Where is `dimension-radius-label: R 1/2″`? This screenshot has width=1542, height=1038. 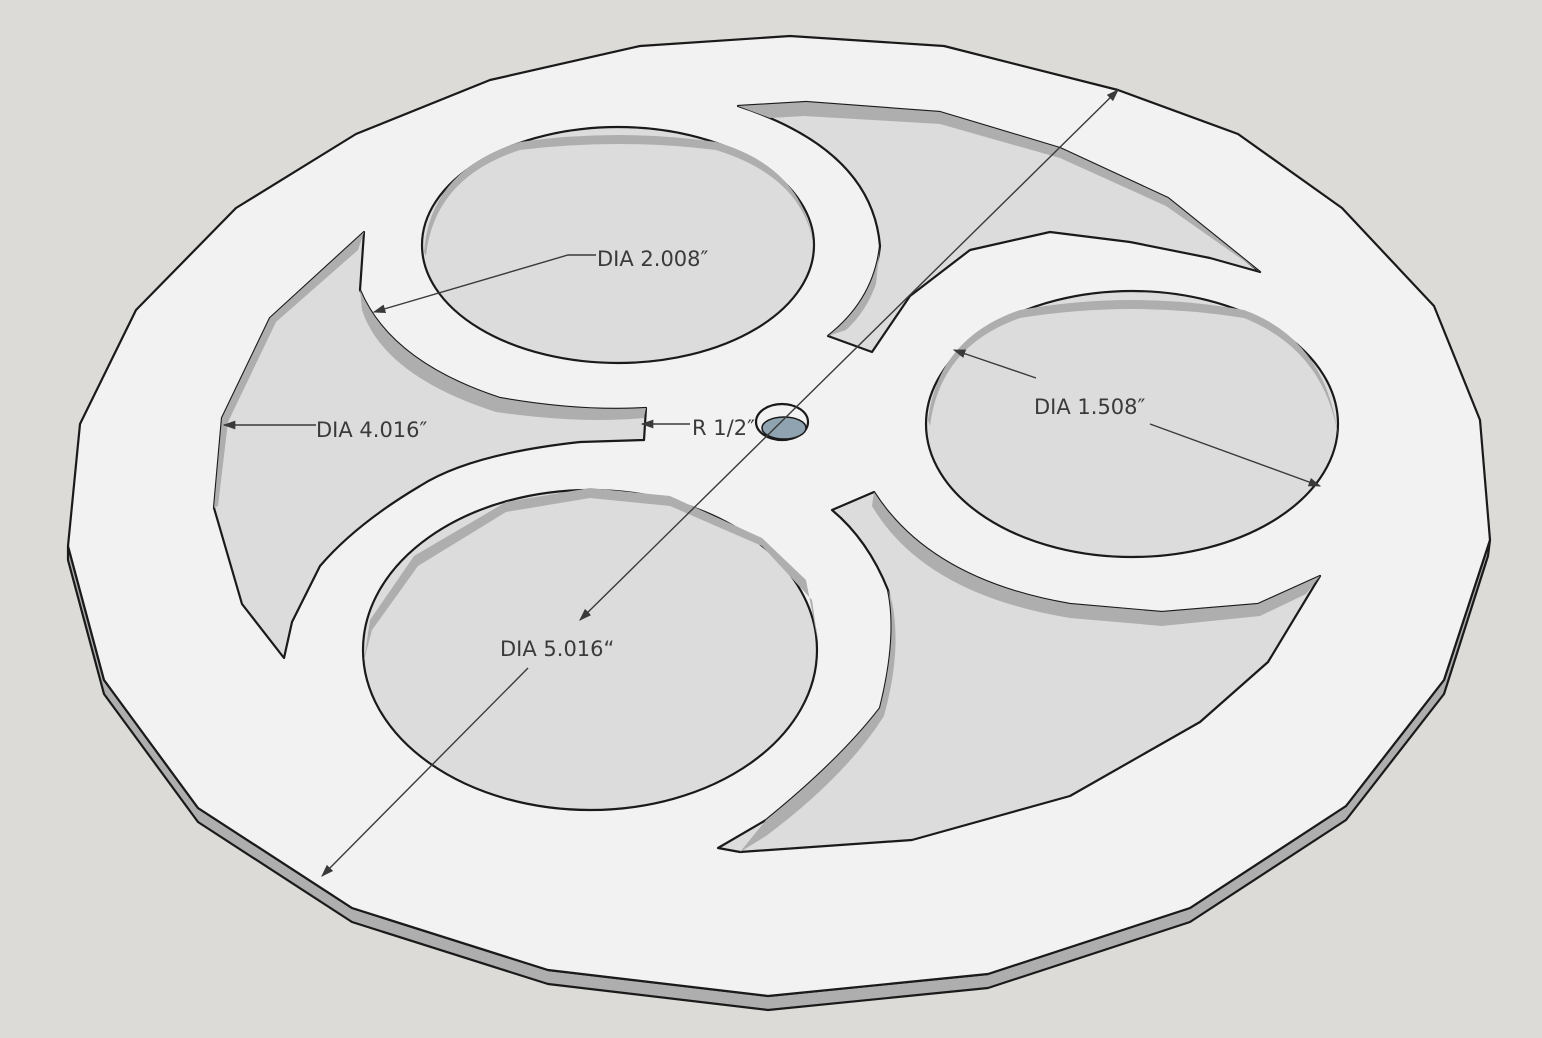
dimension-radius-label: R 1/2″ is located at coordinates (723, 428).